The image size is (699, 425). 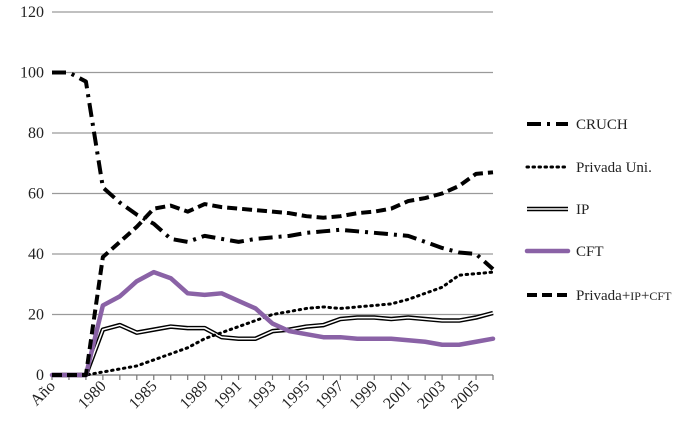 I want to click on y-tick-label: 0, so click(x=40, y=375).